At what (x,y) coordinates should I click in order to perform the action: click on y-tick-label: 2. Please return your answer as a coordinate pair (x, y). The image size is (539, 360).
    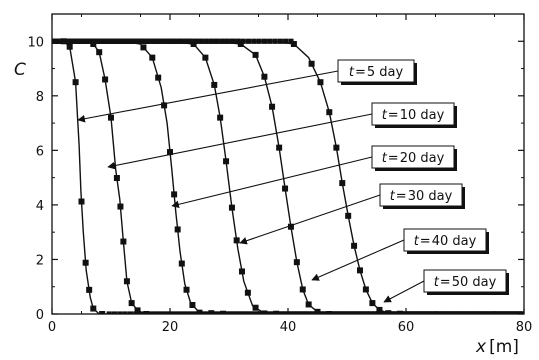
    Looking at the image, I should click on (40, 260).